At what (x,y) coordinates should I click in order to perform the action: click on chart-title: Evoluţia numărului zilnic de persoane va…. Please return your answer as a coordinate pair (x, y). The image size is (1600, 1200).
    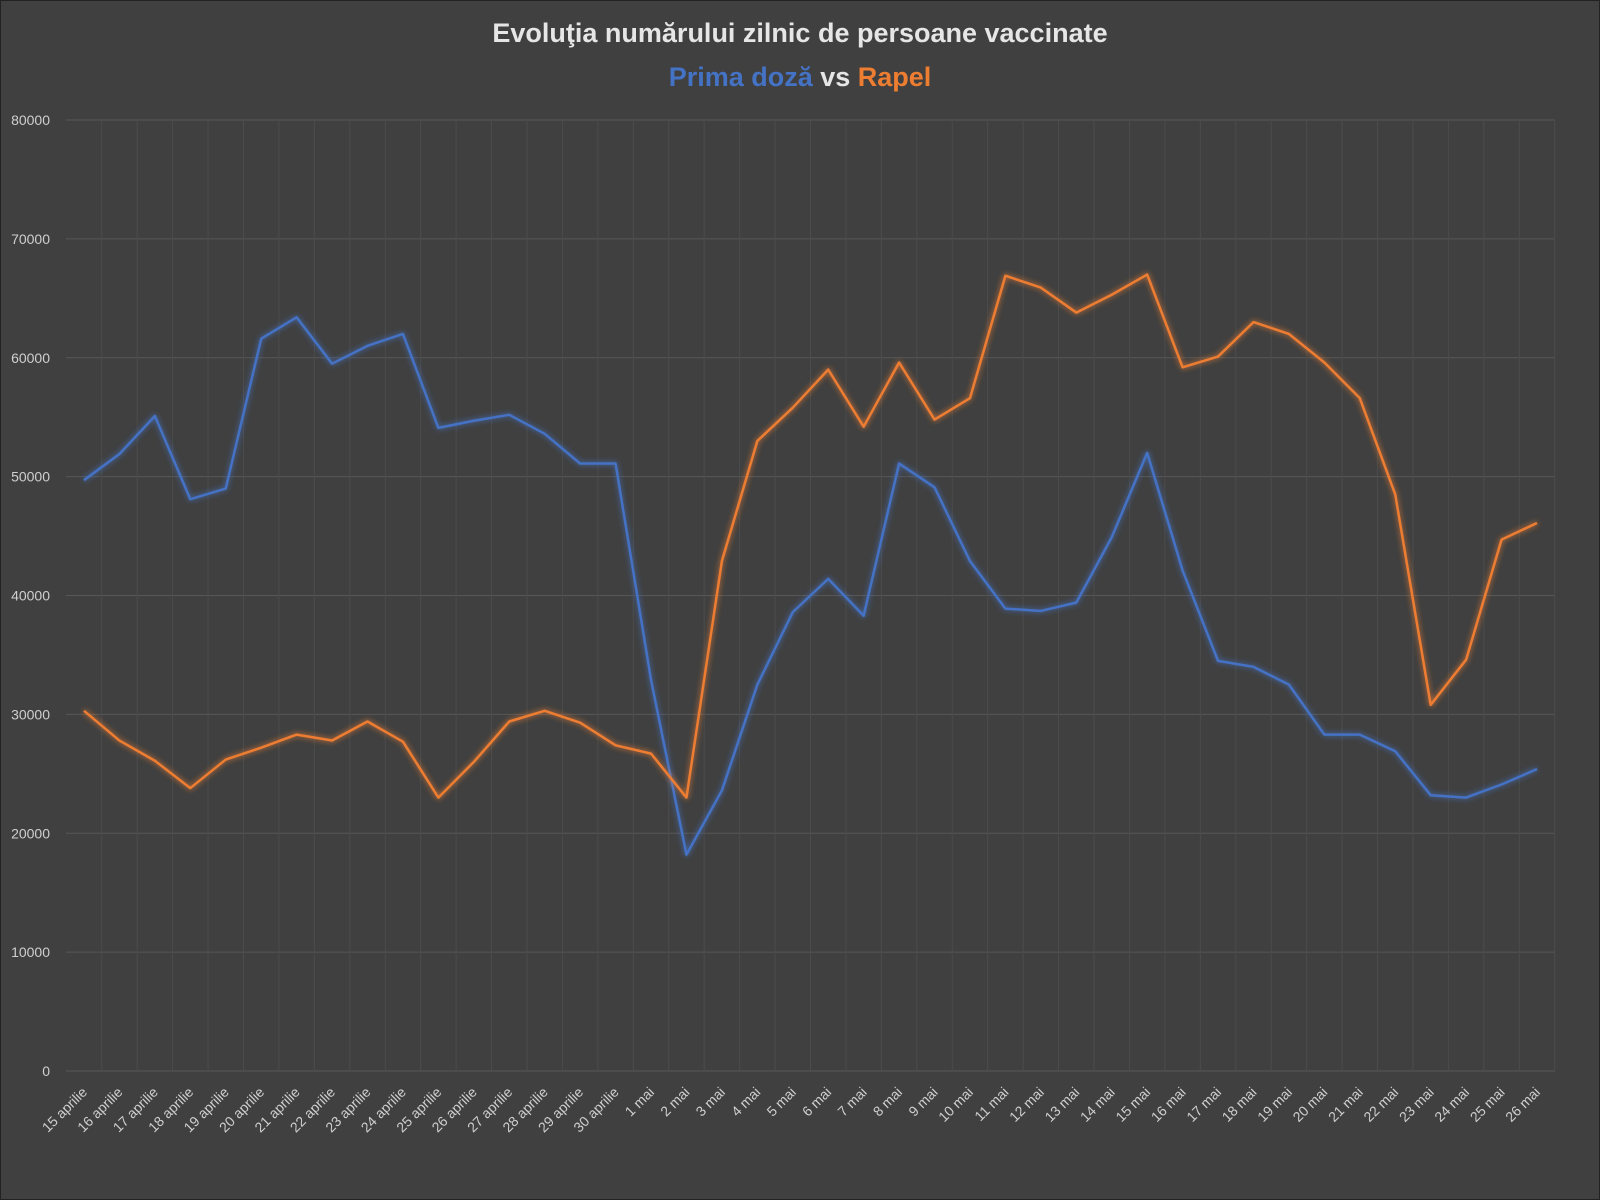
    Looking at the image, I should click on (800, 33).